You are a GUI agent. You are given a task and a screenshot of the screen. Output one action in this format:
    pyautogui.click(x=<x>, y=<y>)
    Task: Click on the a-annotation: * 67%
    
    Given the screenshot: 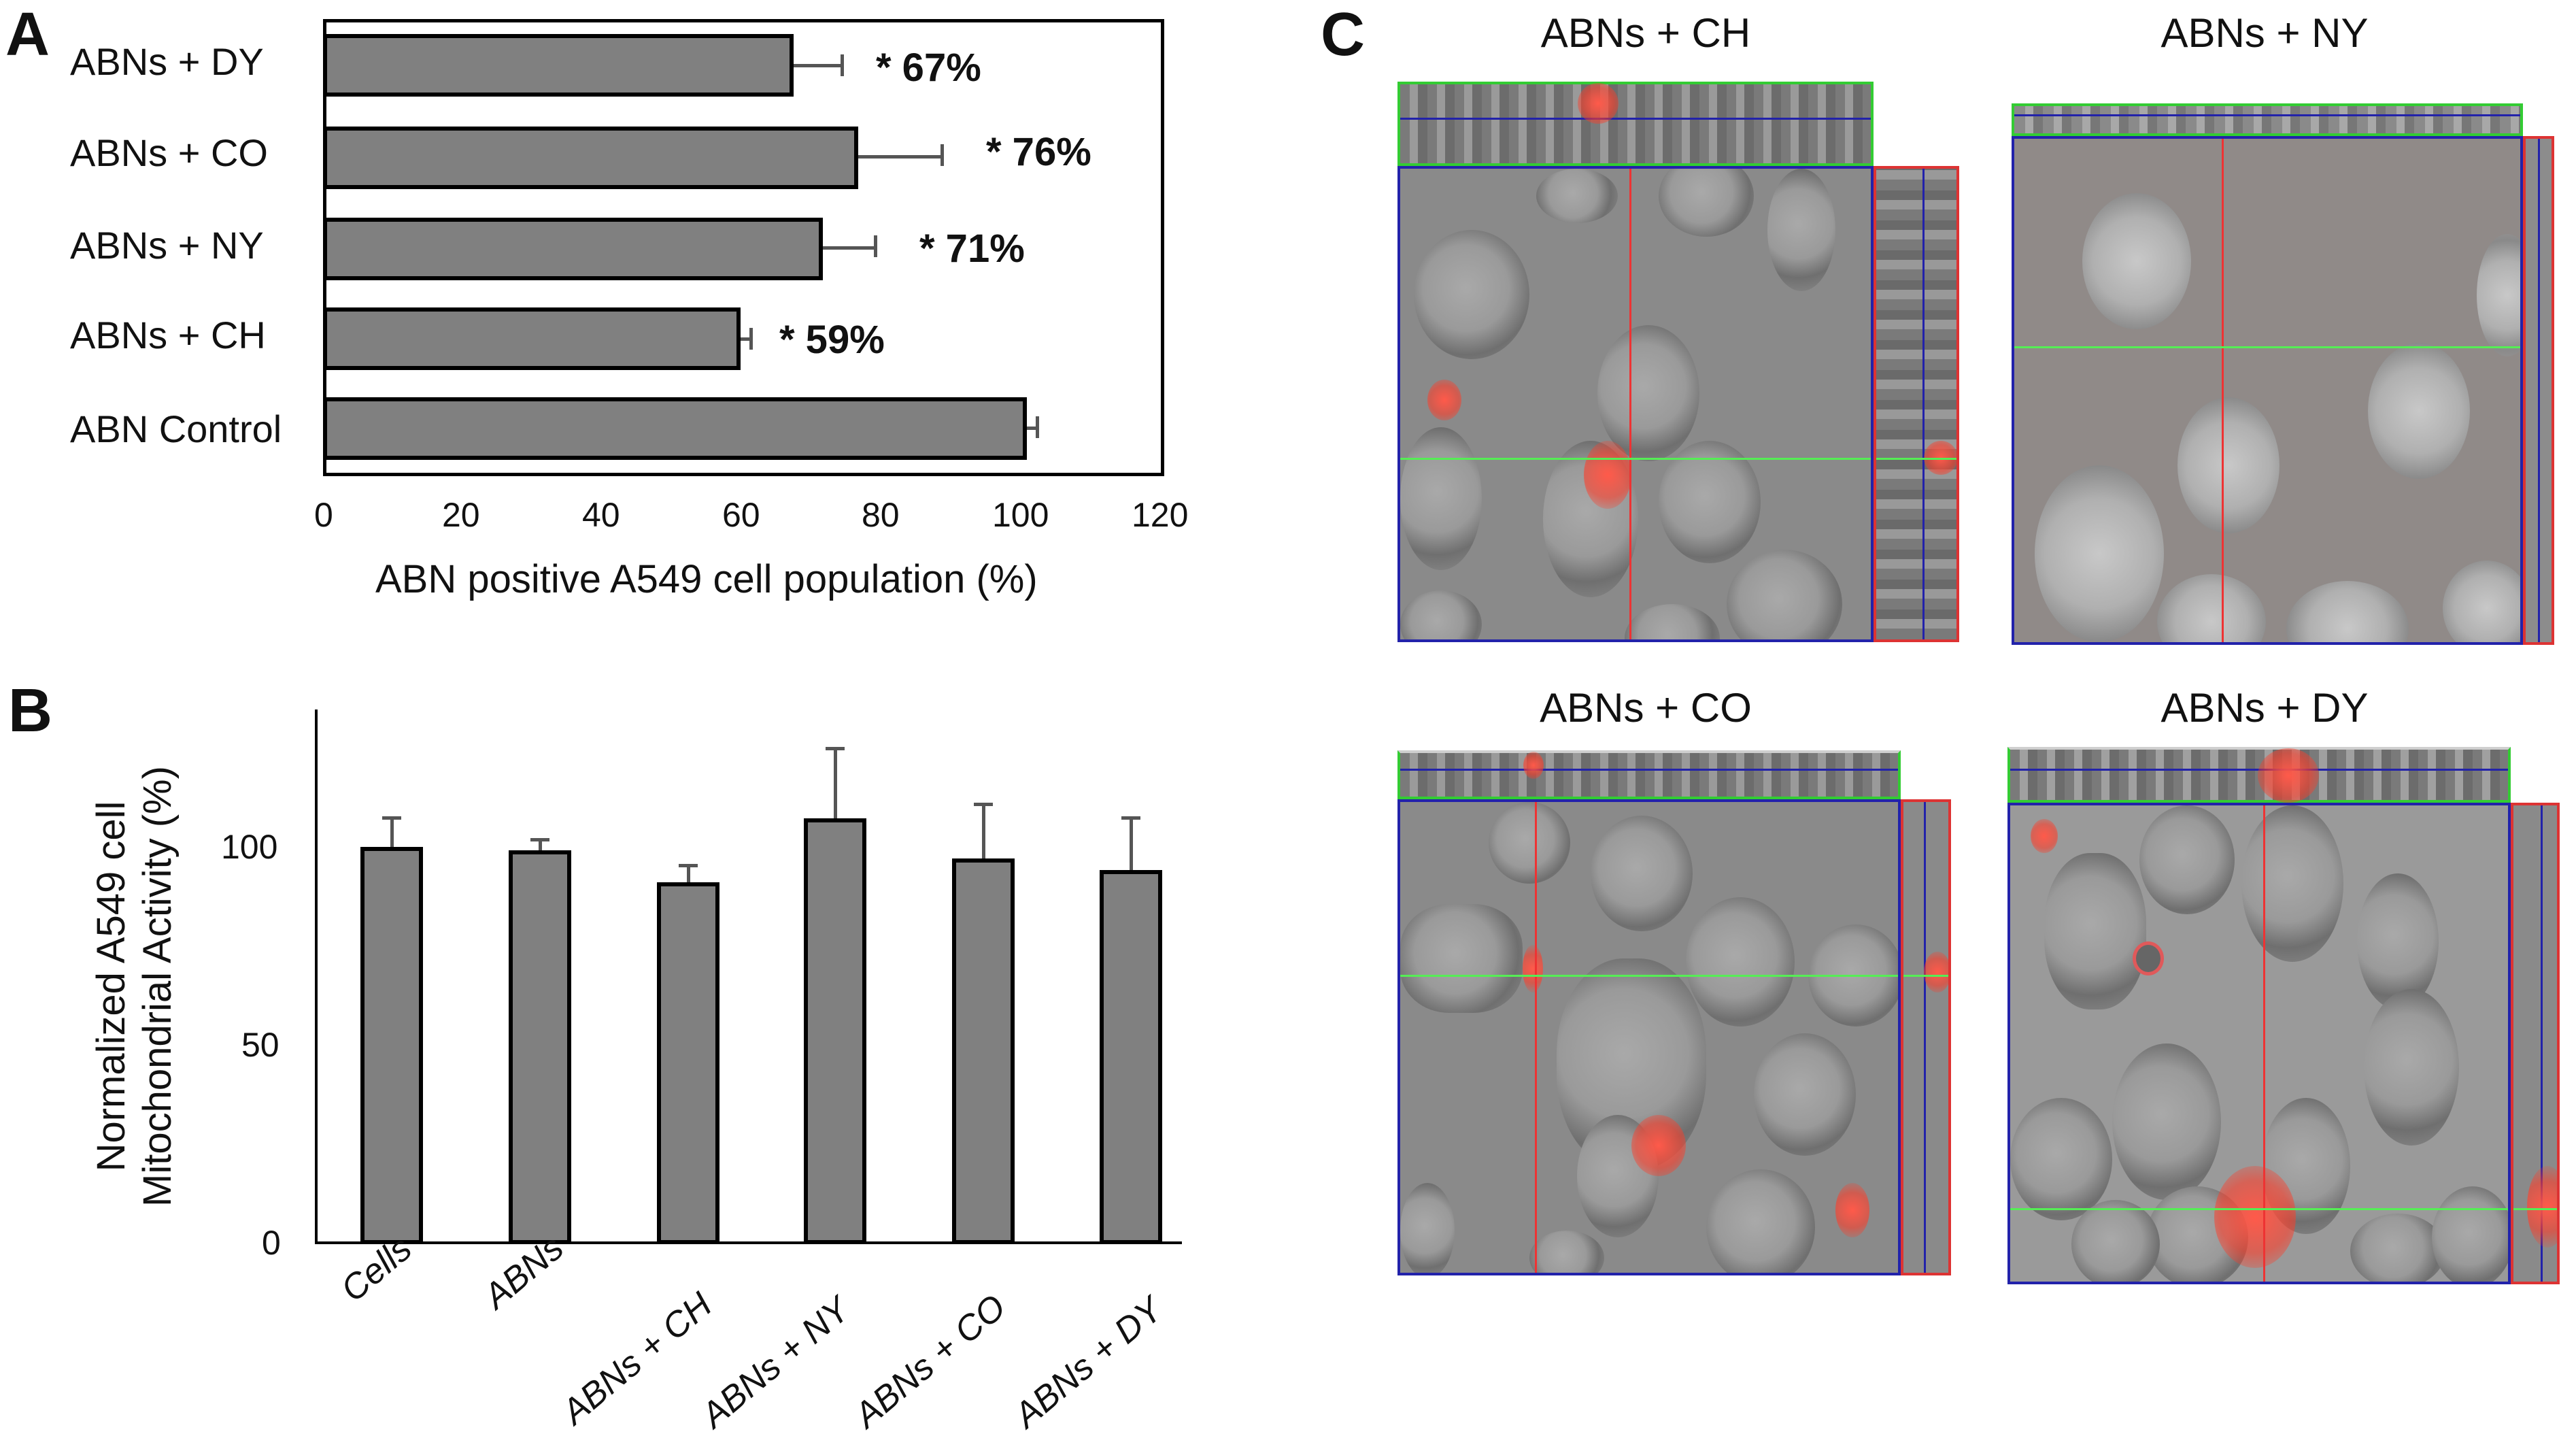 What is the action you would take?
    pyautogui.click(x=928, y=68)
    